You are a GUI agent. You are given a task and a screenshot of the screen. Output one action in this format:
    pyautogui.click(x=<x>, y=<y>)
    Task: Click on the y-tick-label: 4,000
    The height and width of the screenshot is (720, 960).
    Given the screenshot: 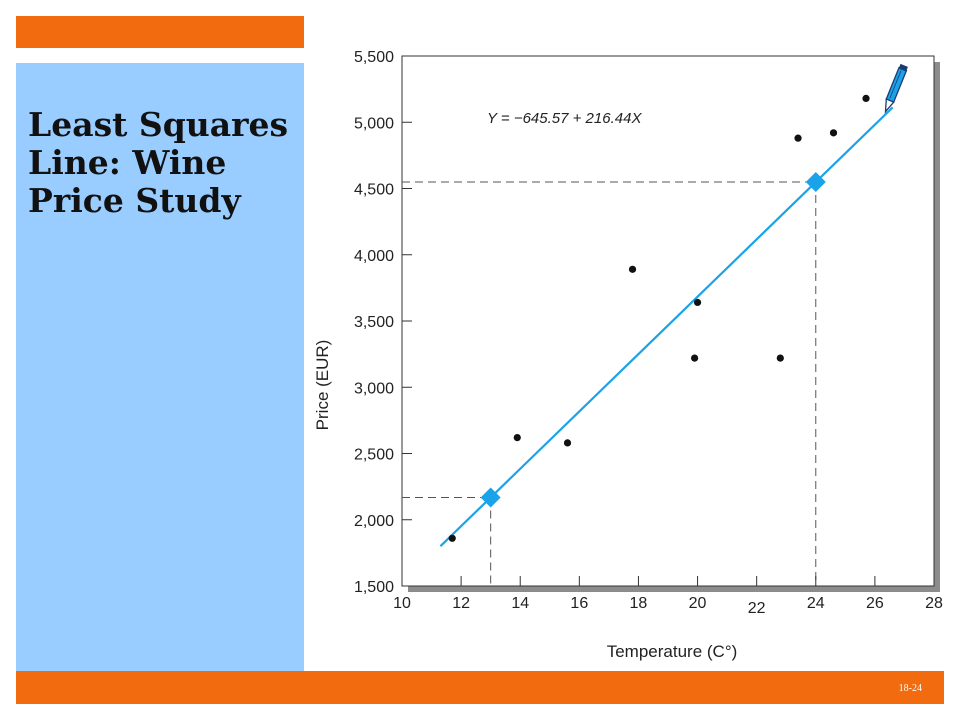 What is the action you would take?
    pyautogui.click(x=374, y=256)
    